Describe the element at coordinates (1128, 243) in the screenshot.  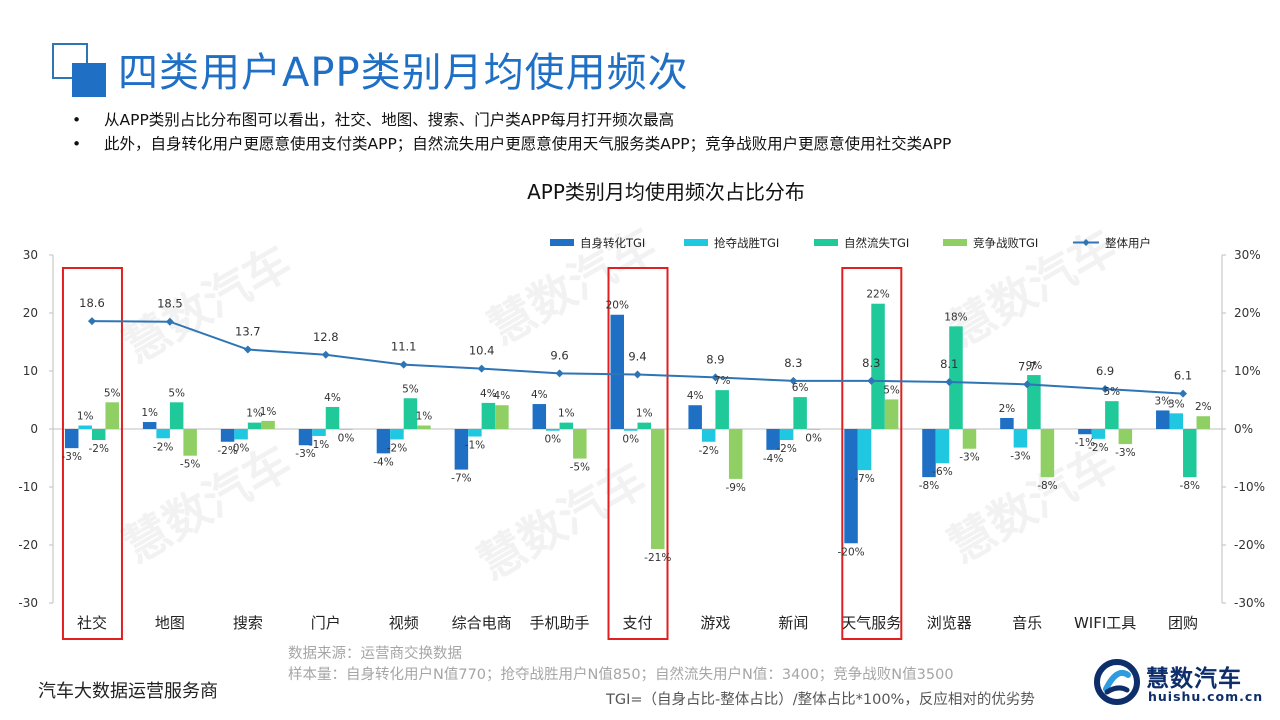
I see `legend-label: 整体用户` at that location.